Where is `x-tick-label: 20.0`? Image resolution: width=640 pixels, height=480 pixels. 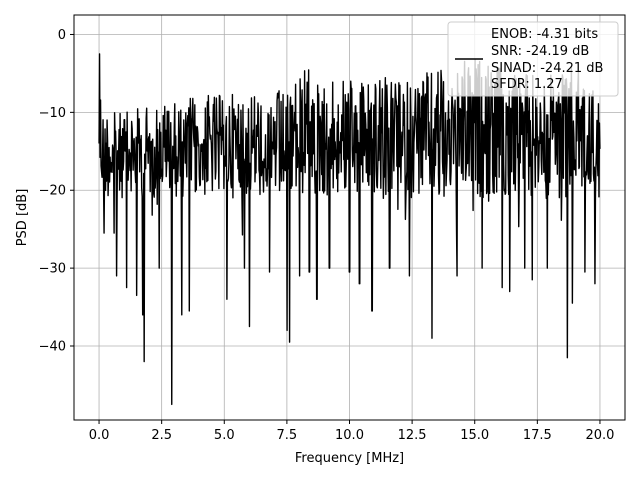 x-tick-label: 20.0 is located at coordinates (599, 435).